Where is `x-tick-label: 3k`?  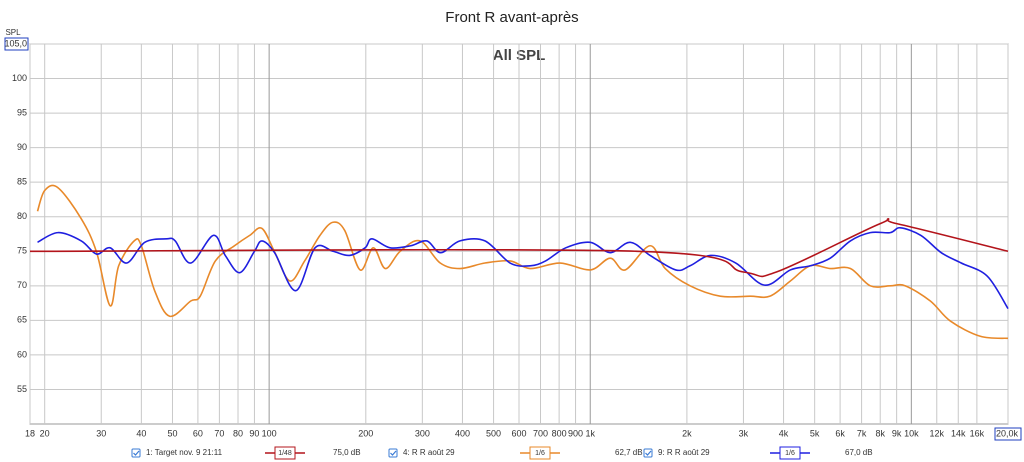 x-tick-label: 3k is located at coordinates (744, 433).